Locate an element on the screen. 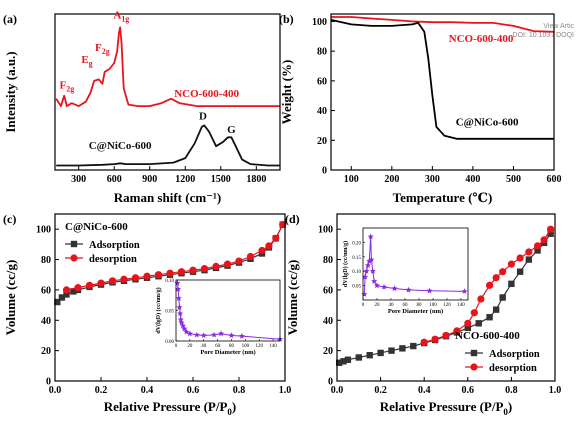 The width and height of the screenshot is (576, 423). x-tick-label: 300 is located at coordinates (432, 179).